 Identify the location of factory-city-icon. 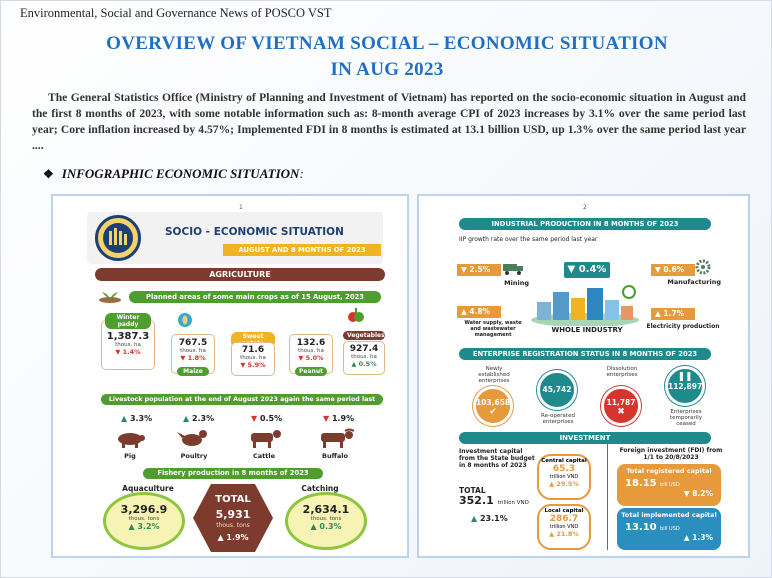
(585, 304).